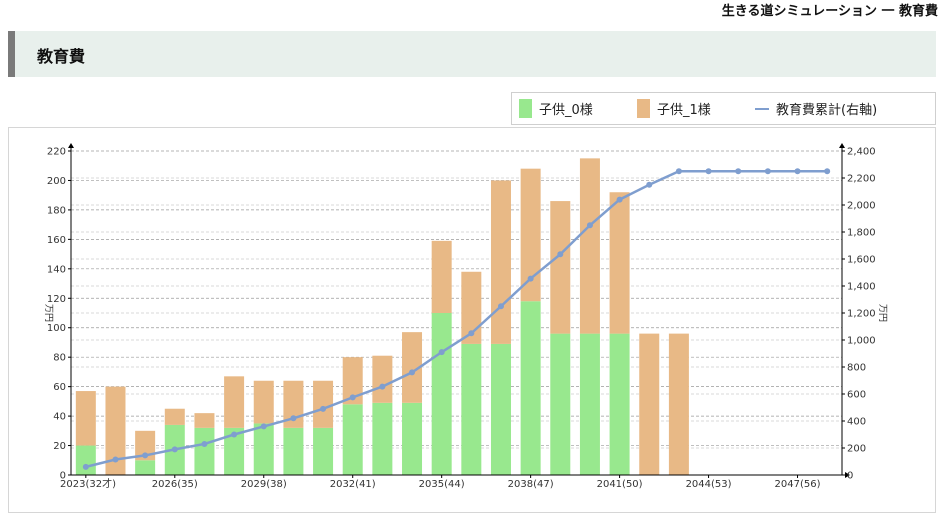 The width and height of the screenshot is (952, 518). I want to click on x-tick-label: 2023(32才), so click(88, 483).